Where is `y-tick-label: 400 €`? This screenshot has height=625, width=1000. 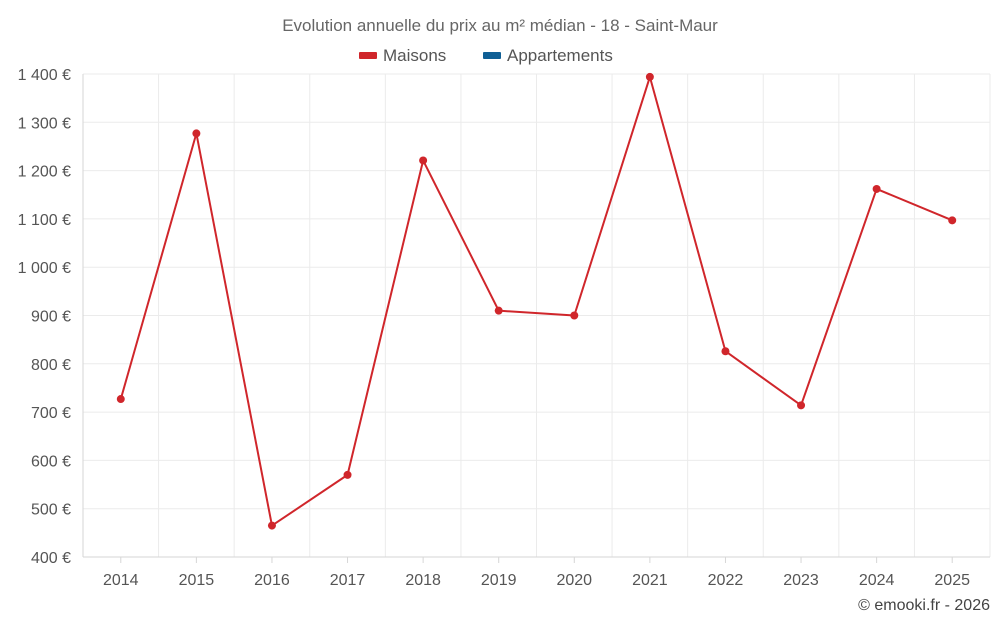
y-tick-label: 400 € is located at coordinates (51, 558).